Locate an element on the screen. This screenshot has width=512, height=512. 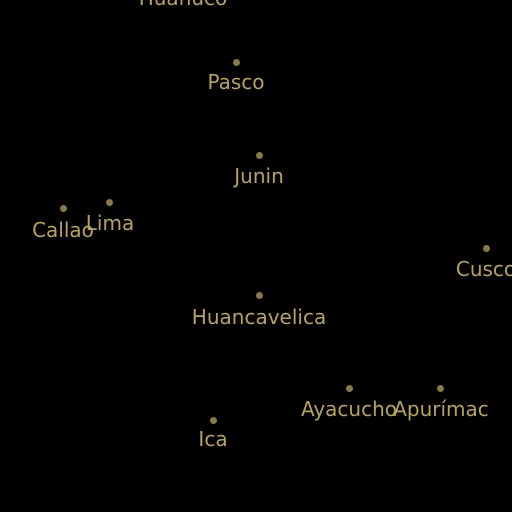
place-label: Huancavelica is located at coordinates (259, 317).